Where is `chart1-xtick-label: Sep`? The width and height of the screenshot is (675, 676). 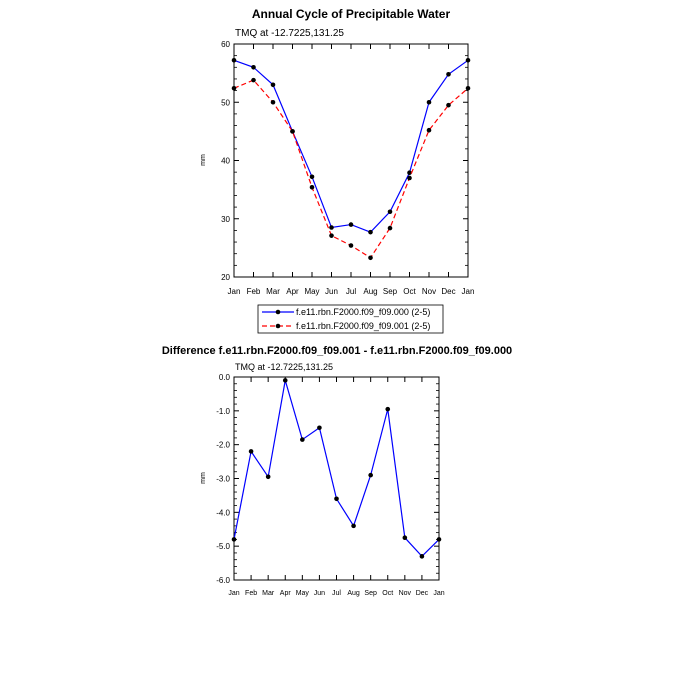 chart1-xtick-label: Sep is located at coordinates (390, 291).